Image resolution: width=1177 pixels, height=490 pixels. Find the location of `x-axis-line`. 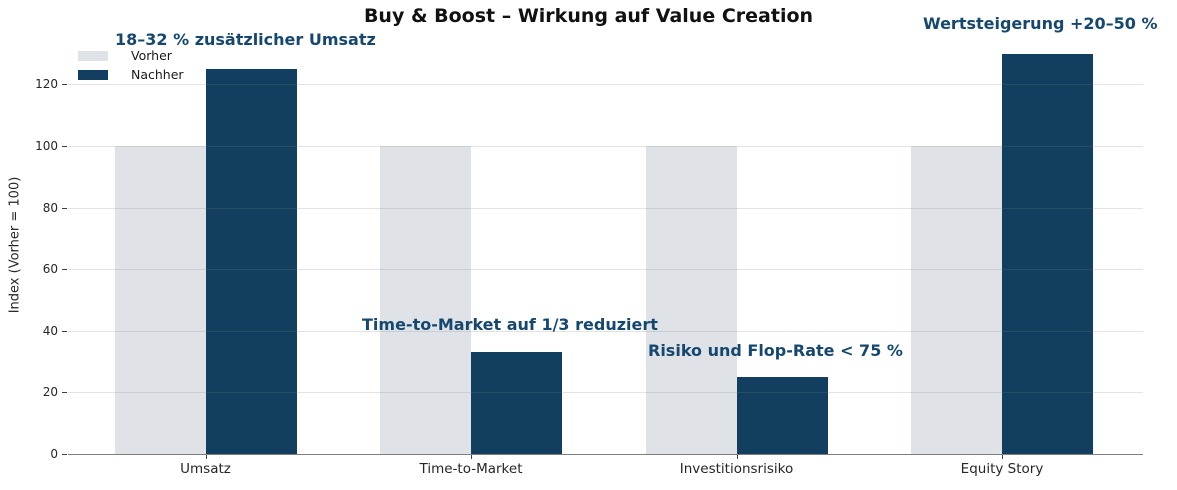

x-axis-line is located at coordinates (605, 454).